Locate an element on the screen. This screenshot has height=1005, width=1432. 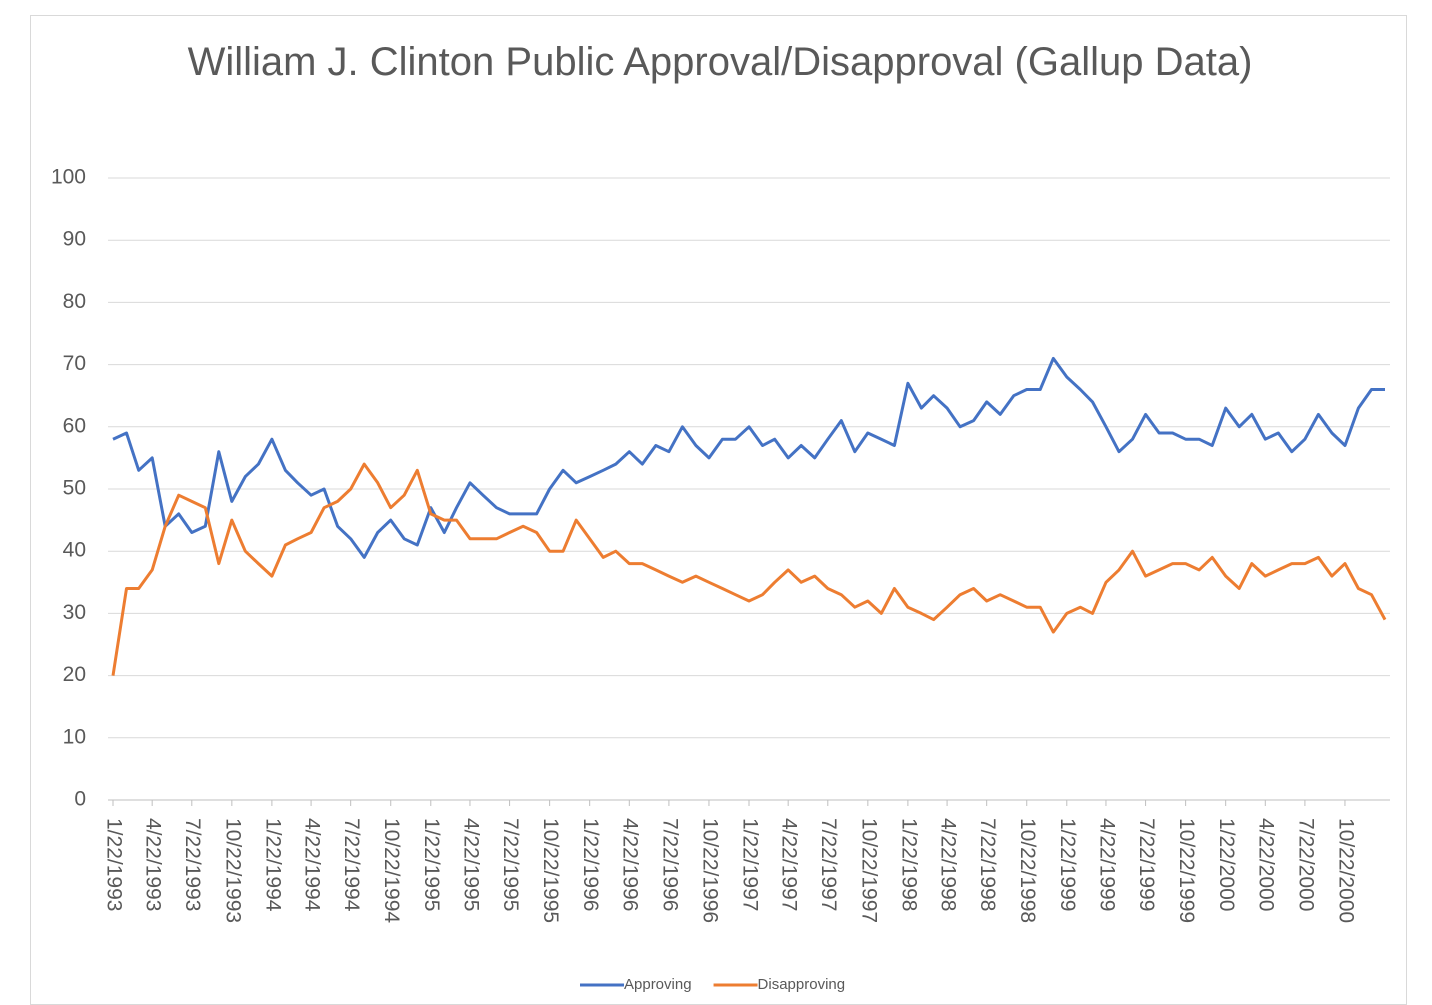
x-tick-label: 1/22/2000 is located at coordinates (1226, 864).